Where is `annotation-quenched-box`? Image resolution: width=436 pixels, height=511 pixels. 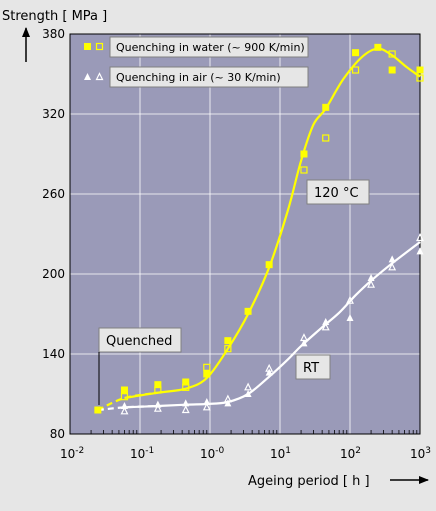 annotation-quenched-box is located at coordinates (140, 340).